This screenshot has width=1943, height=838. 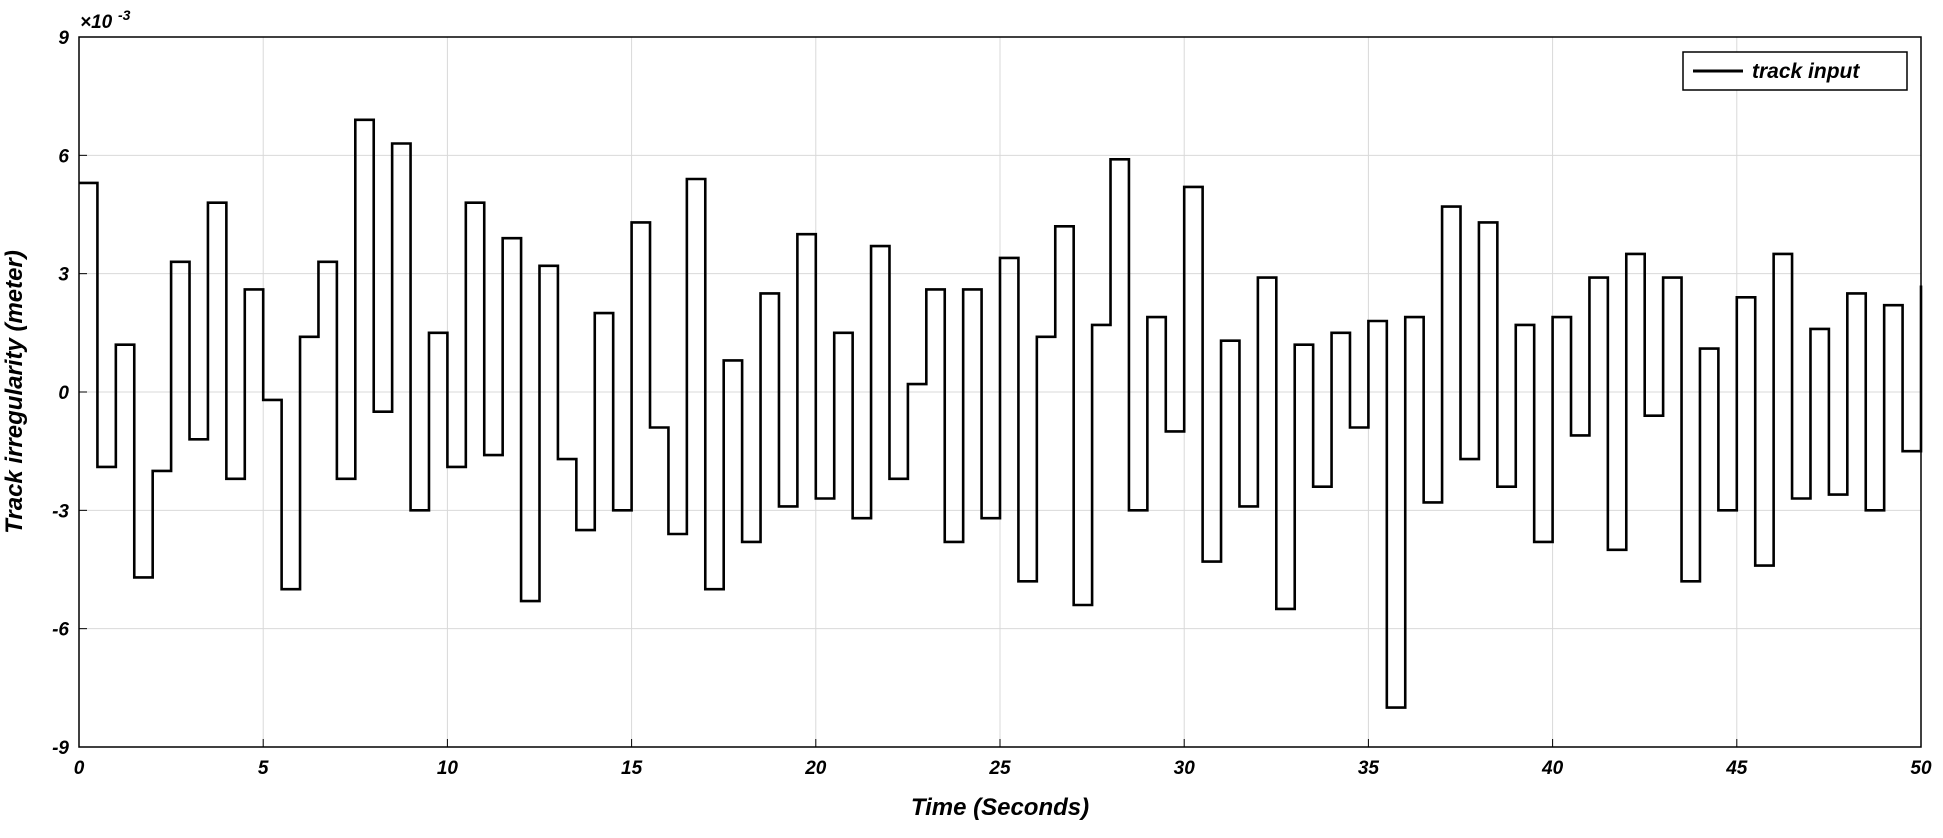 I want to click on x-tick-label: 50, so click(x=1921, y=768).